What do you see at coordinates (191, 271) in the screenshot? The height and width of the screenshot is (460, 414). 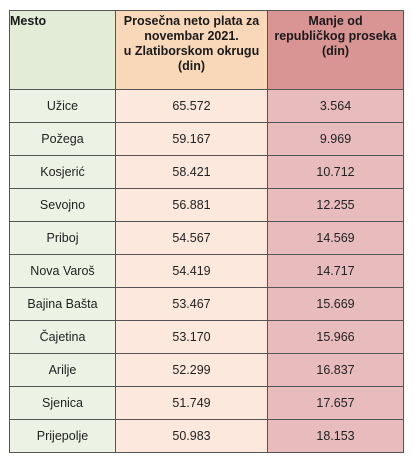 I see `average-salary-cell: 54.419` at bounding box center [191, 271].